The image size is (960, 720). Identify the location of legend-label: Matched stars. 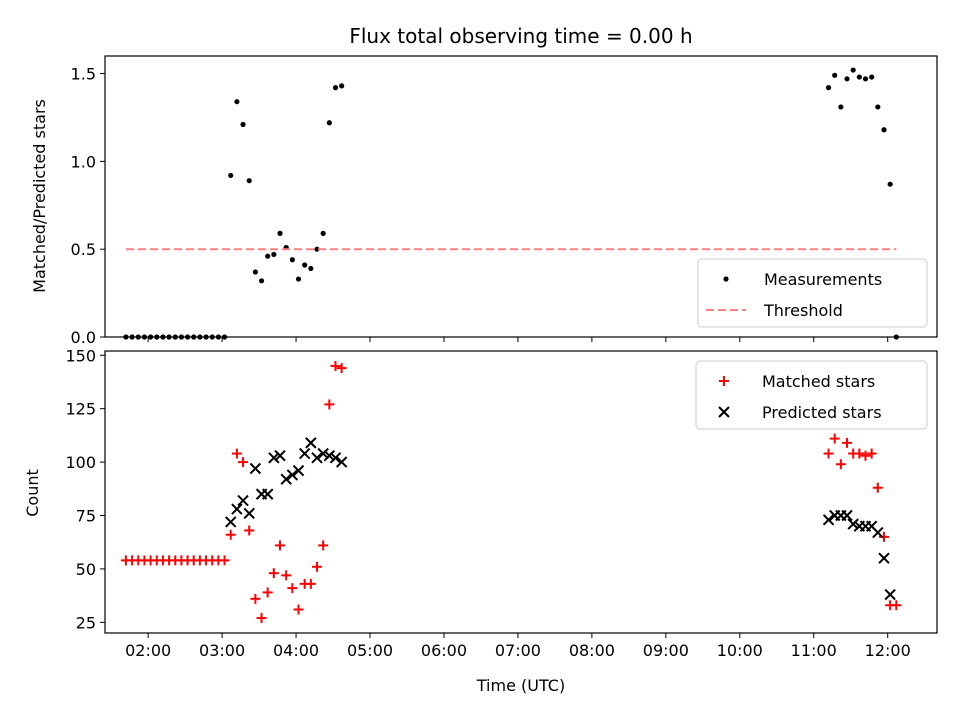
(818, 381).